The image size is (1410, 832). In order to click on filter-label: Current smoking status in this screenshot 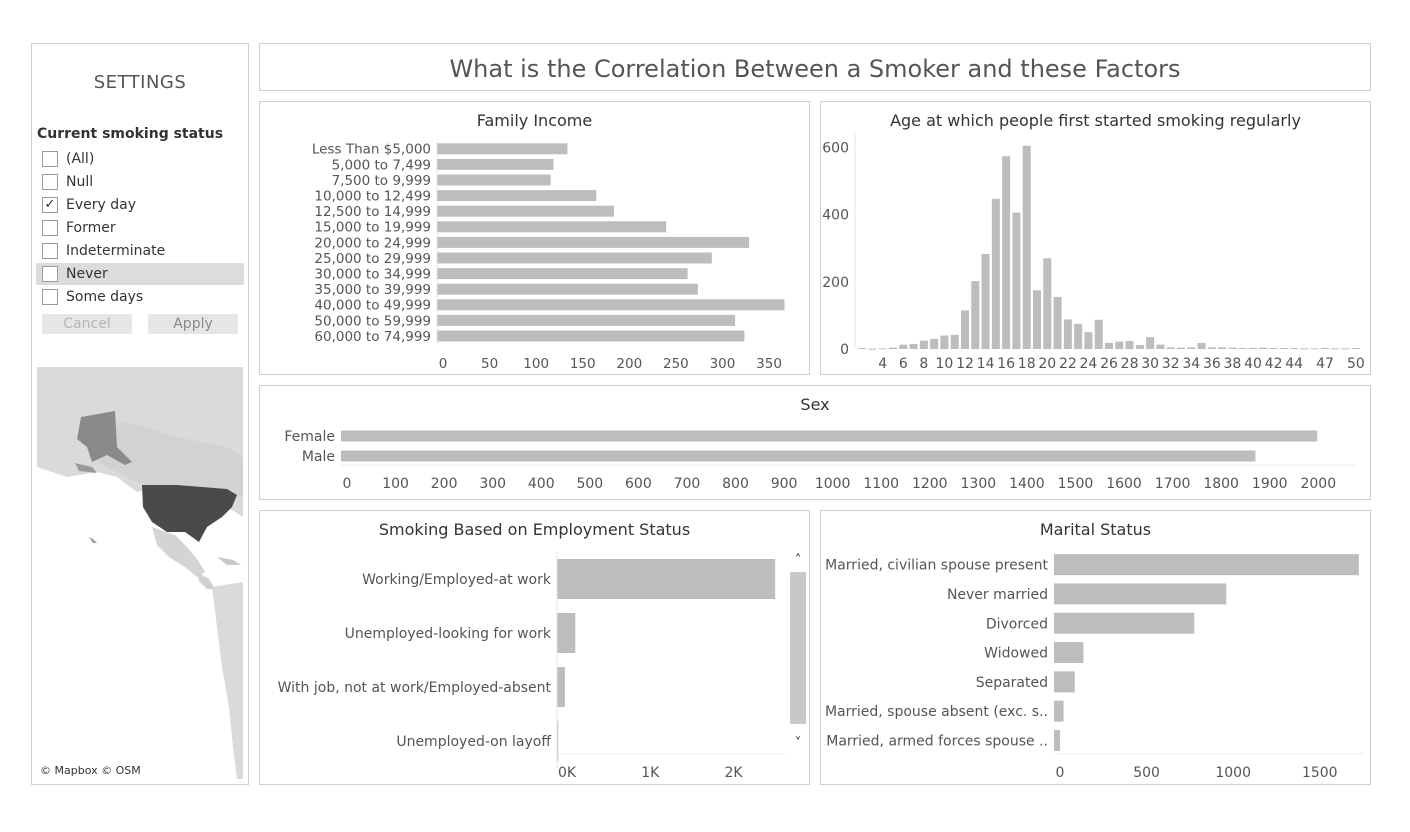, I will do `click(130, 134)`.